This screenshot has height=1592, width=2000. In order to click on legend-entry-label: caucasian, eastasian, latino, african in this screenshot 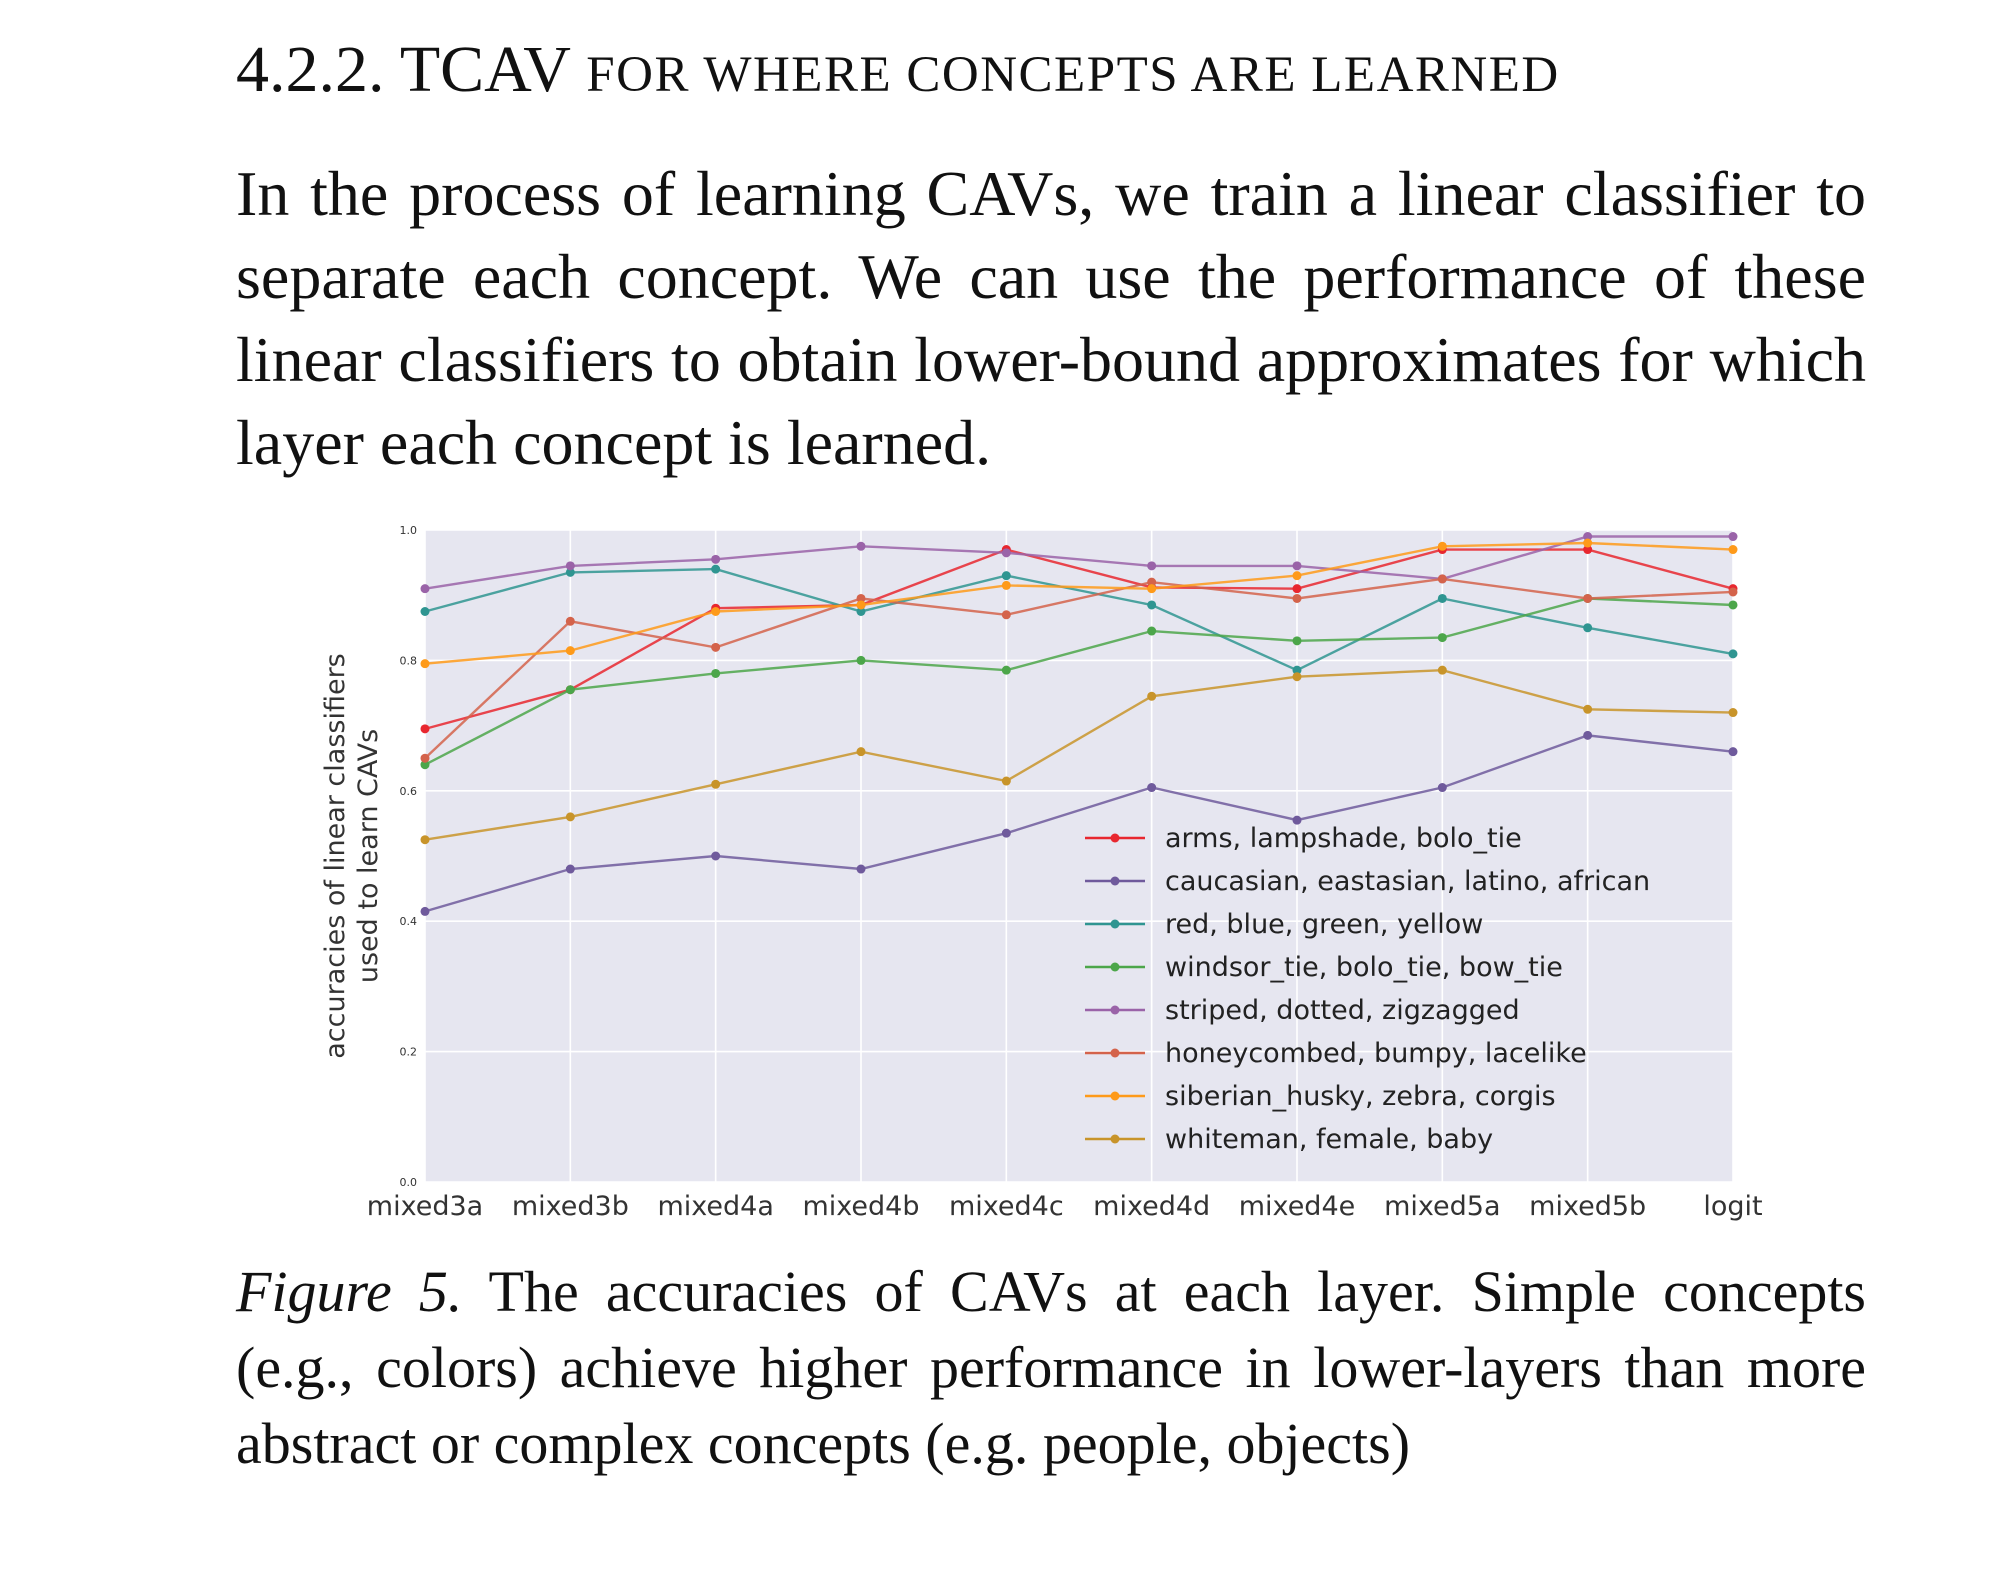, I will do `click(1407, 881)`.